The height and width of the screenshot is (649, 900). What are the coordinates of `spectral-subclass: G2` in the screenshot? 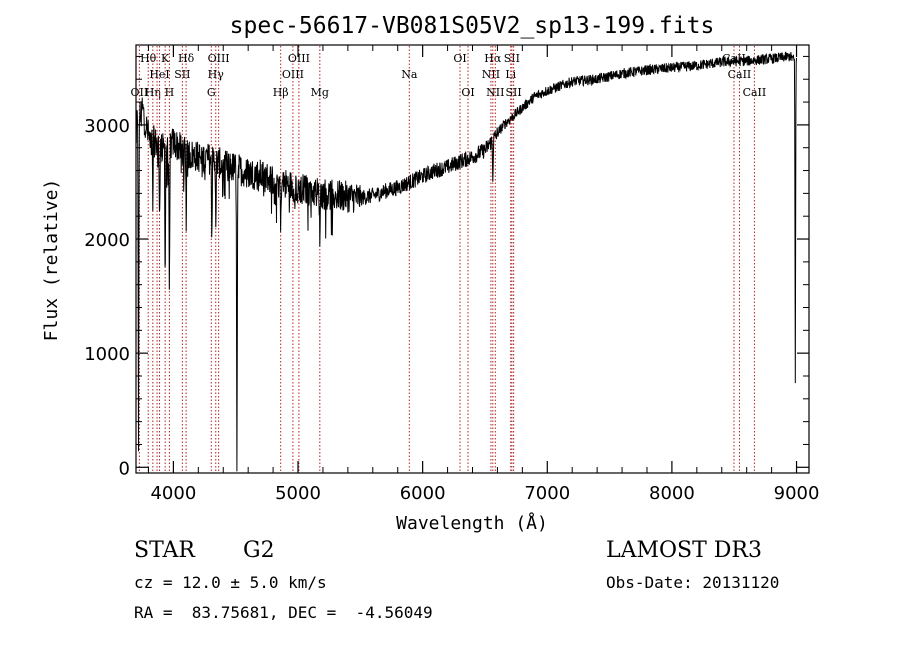 It's located at (259, 550).